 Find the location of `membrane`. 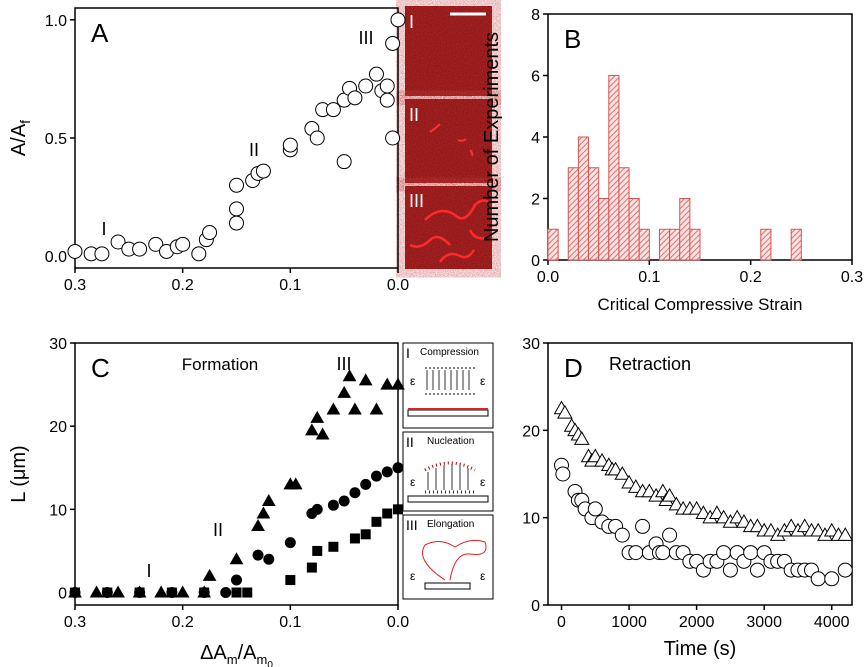

membrane is located at coordinates (450, 477).